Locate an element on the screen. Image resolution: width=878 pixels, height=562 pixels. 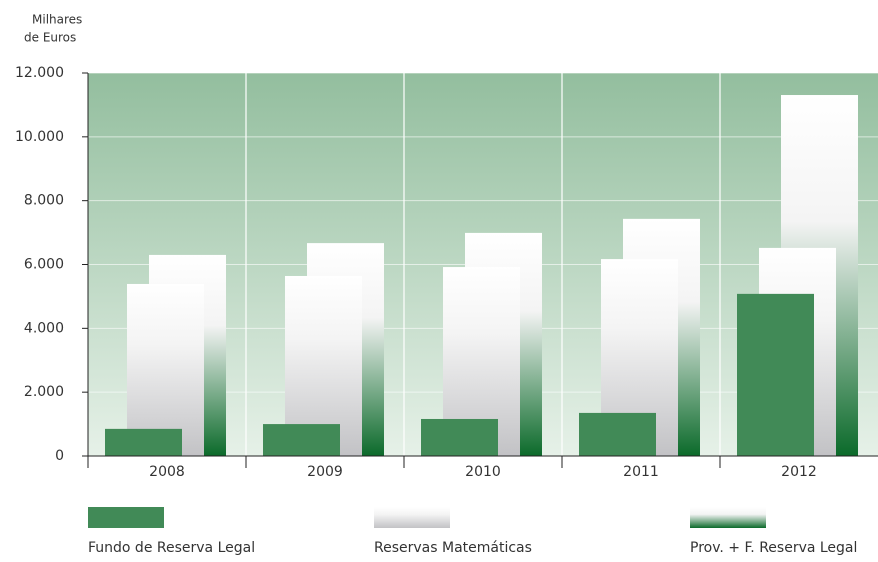
x-tick-label: 2010 is located at coordinates (483, 472).